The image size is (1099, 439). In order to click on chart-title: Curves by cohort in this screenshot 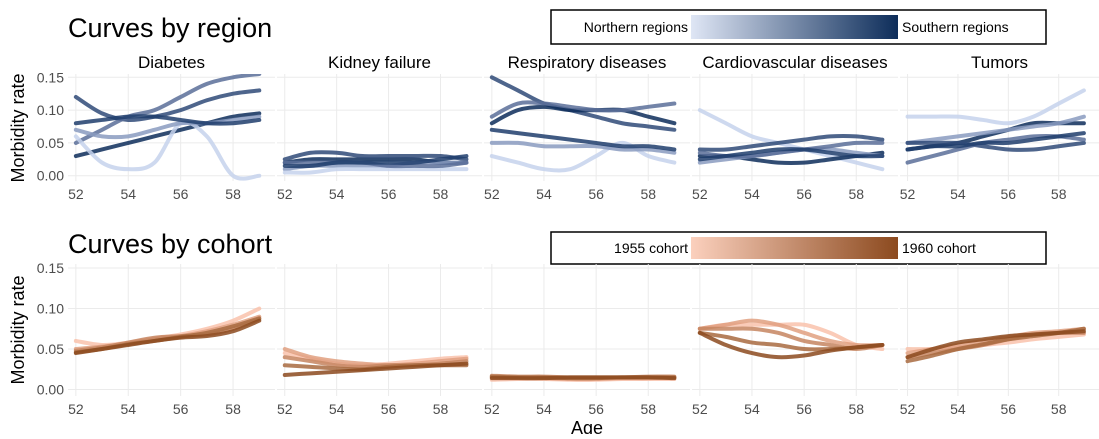, I will do `click(170, 244)`.